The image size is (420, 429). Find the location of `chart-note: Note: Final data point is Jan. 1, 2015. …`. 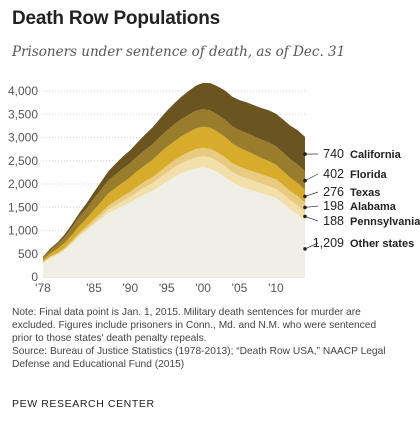

chart-note: Note: Final data point is Jan. 1, 2015. … is located at coordinates (212, 338).